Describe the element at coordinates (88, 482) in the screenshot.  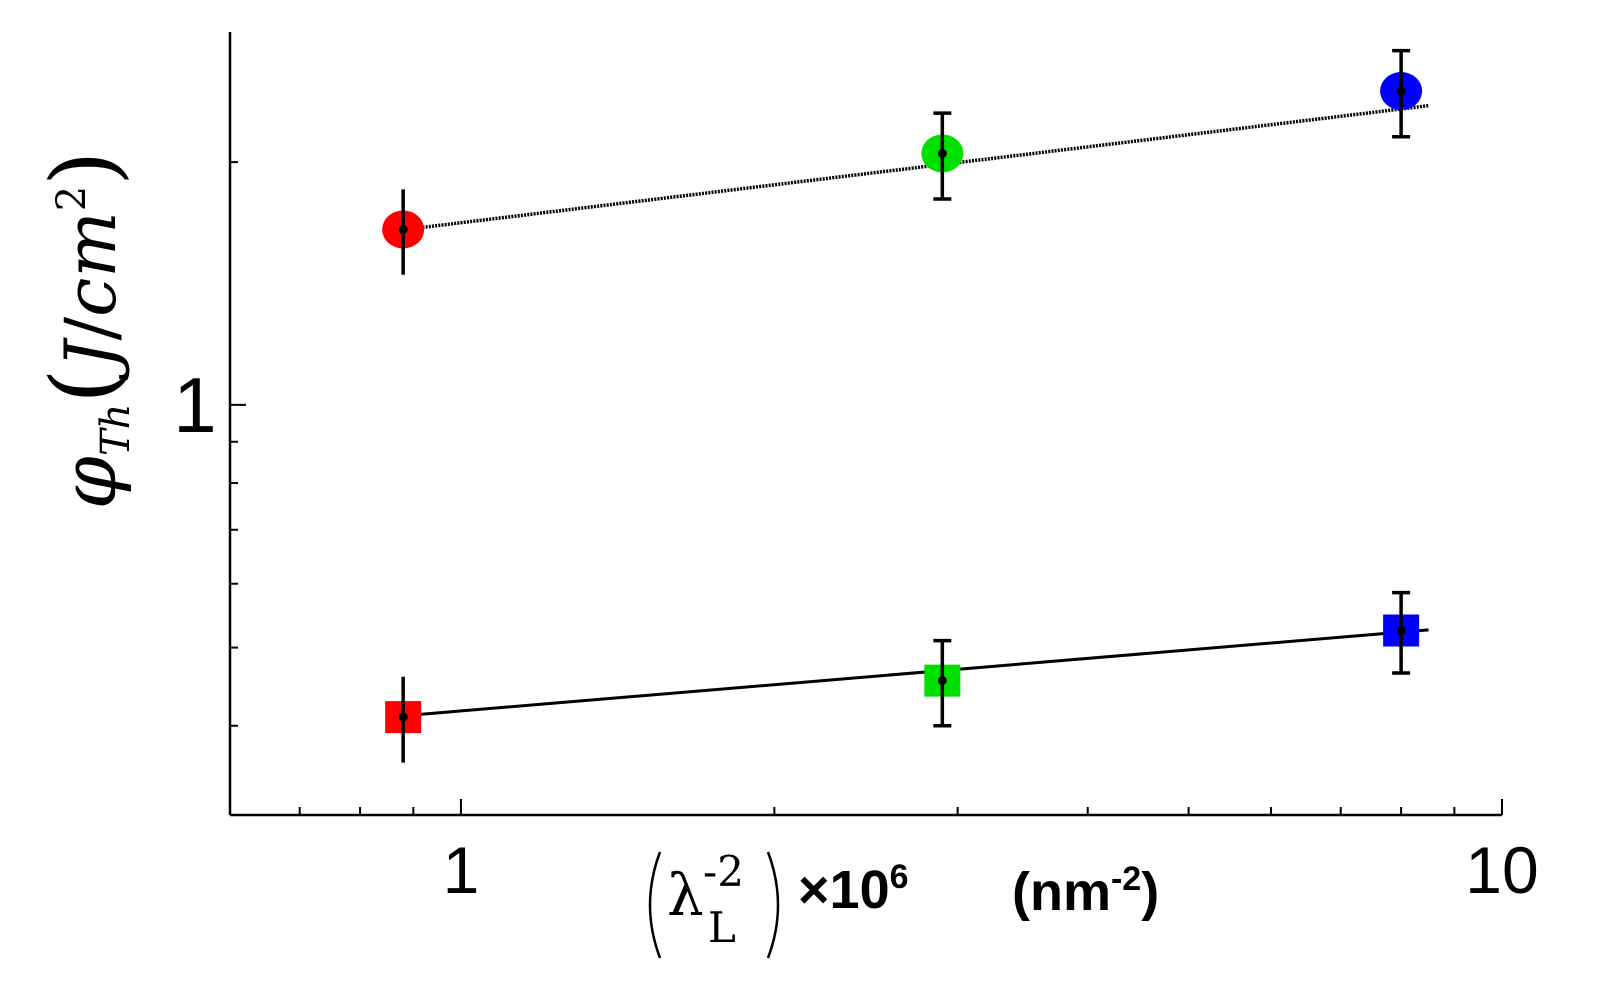
I see `y-label-phi: φ` at that location.